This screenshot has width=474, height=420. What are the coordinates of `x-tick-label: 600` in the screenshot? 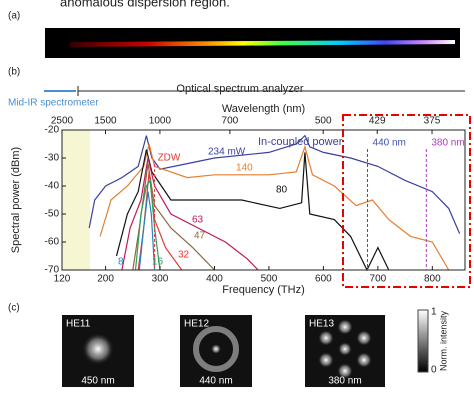 It's located at (323, 279).